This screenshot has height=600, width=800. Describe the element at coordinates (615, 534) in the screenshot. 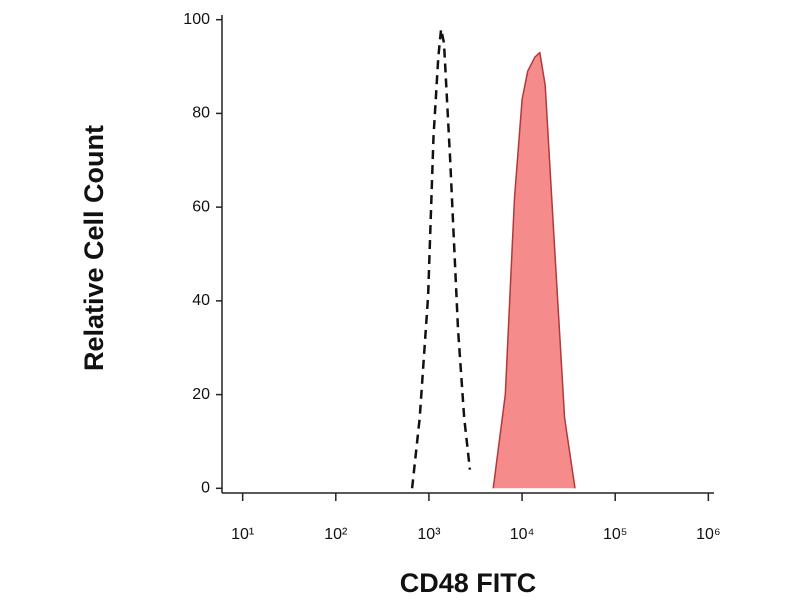

I see `x-tick-label: 10⁵` at that location.